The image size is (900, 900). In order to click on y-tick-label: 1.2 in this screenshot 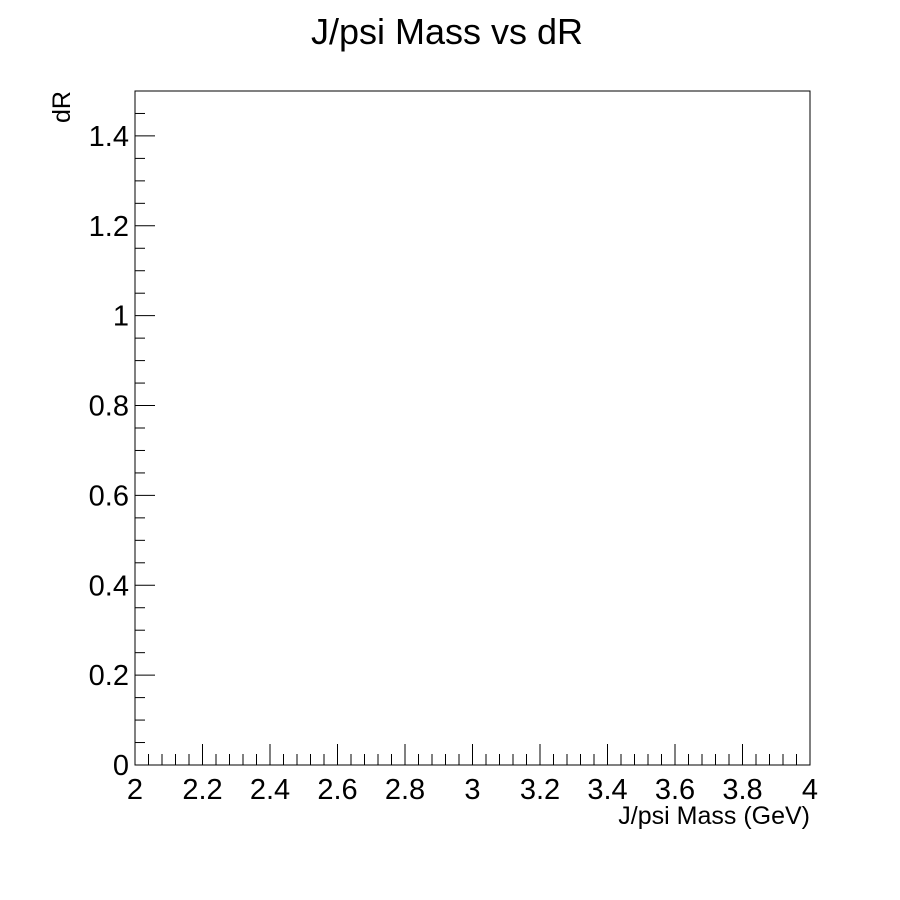, I will do `click(109, 227)`.